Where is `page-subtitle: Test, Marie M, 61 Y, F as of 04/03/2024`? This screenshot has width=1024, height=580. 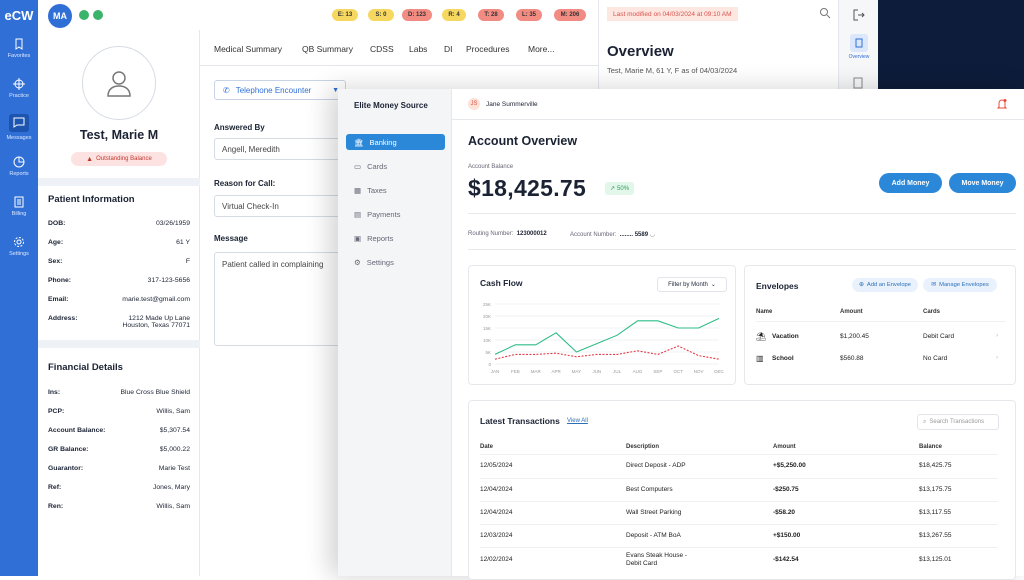 page-subtitle: Test, Marie M, 61 Y, F as of 04/03/2024 is located at coordinates (672, 70).